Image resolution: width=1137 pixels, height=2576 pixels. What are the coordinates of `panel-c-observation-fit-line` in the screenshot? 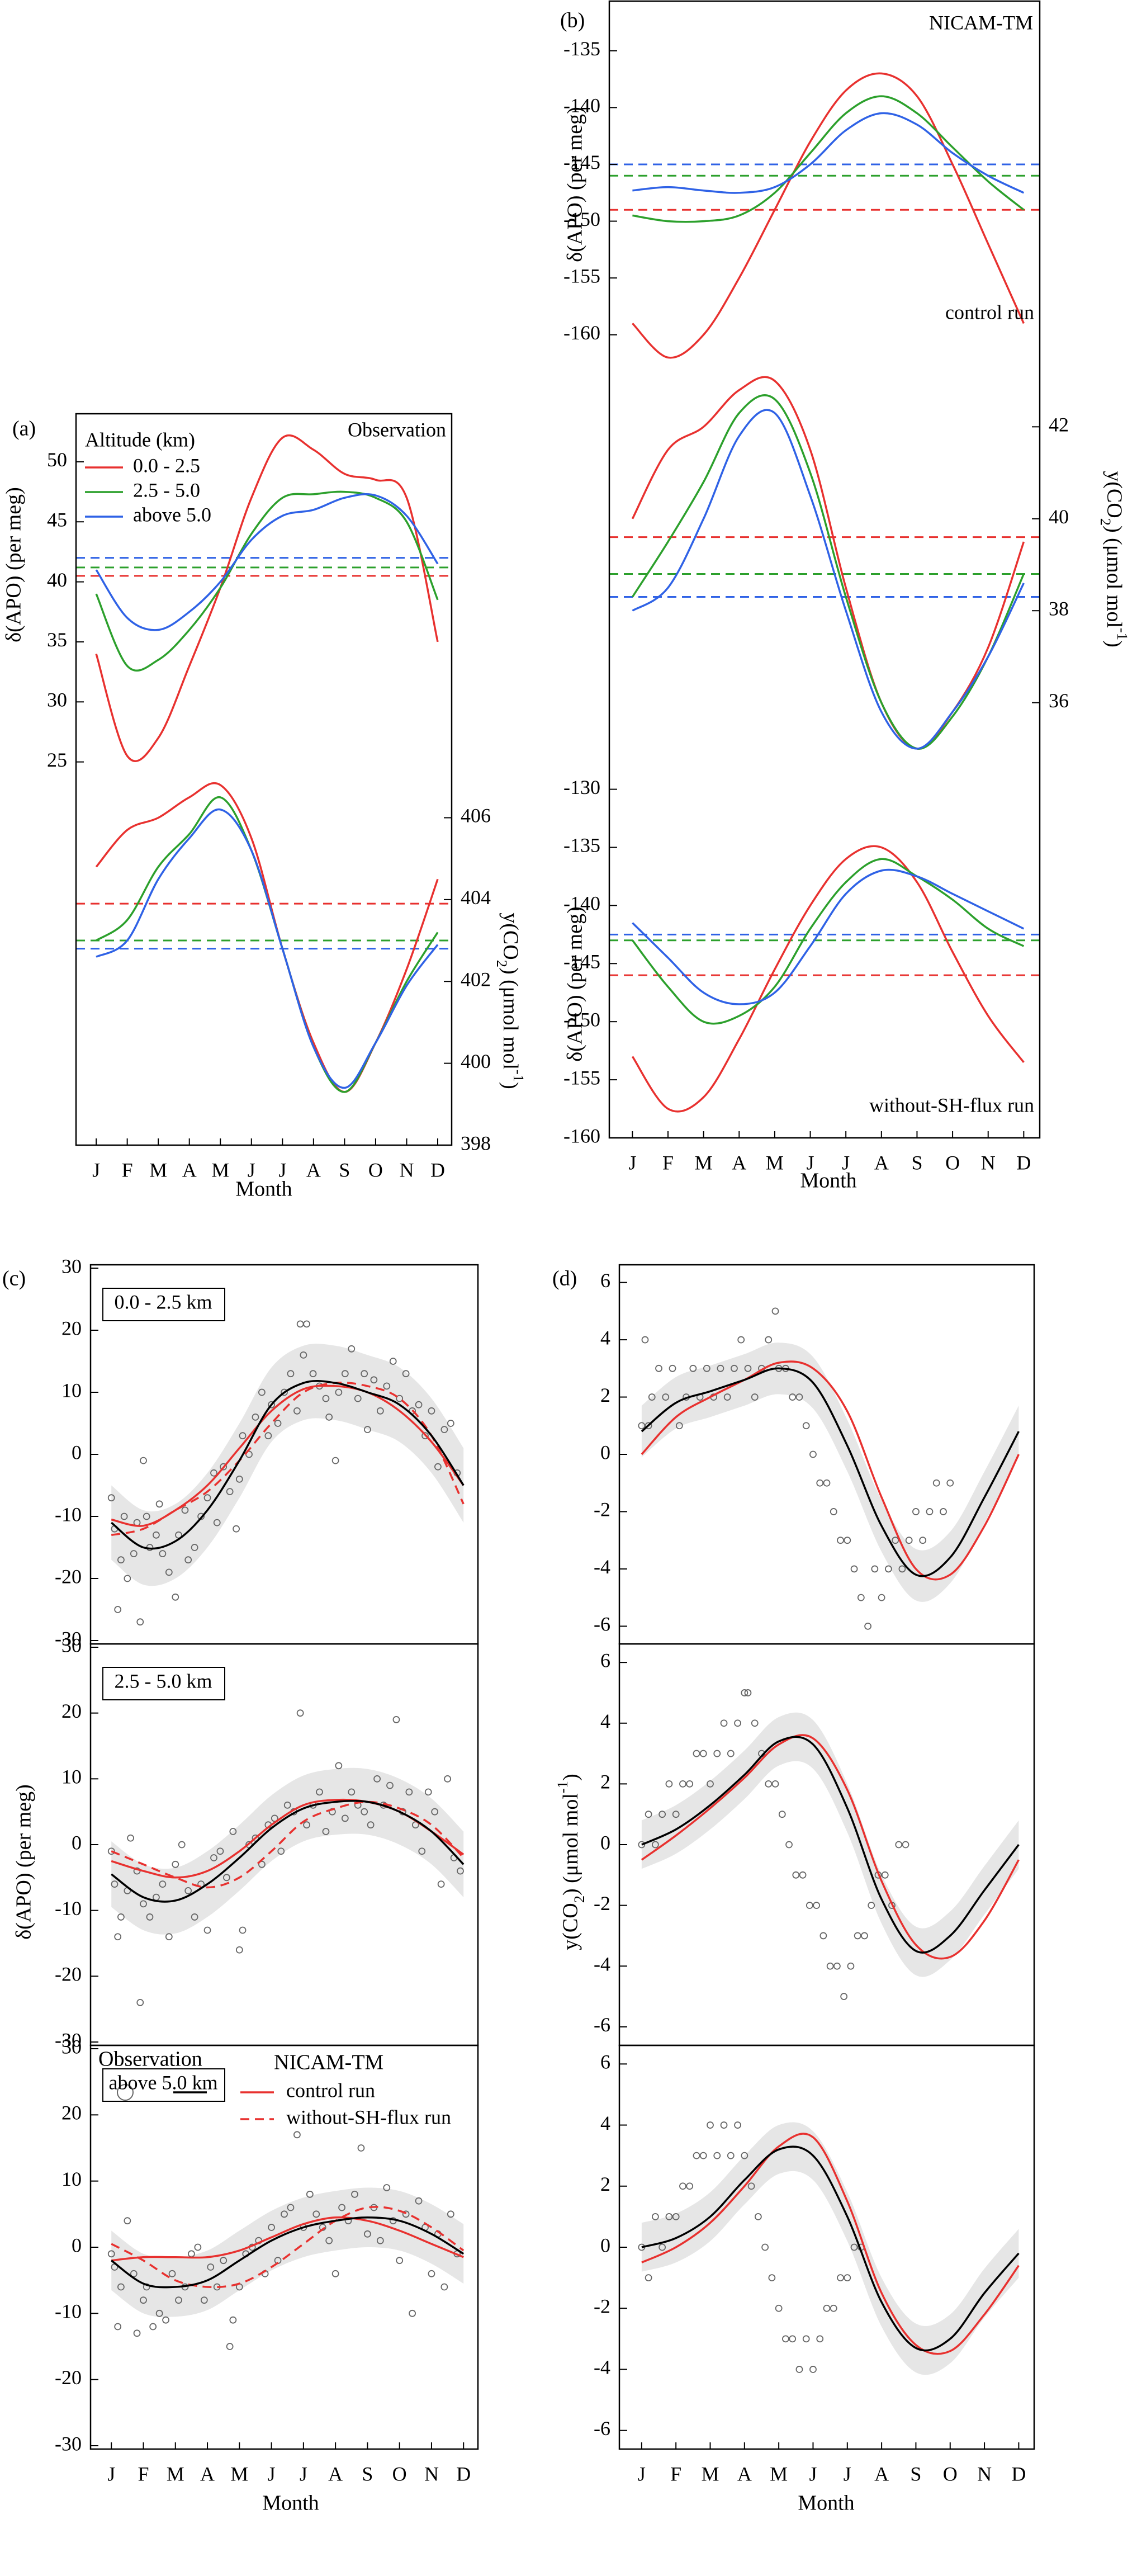 It's located at (288, 1465).